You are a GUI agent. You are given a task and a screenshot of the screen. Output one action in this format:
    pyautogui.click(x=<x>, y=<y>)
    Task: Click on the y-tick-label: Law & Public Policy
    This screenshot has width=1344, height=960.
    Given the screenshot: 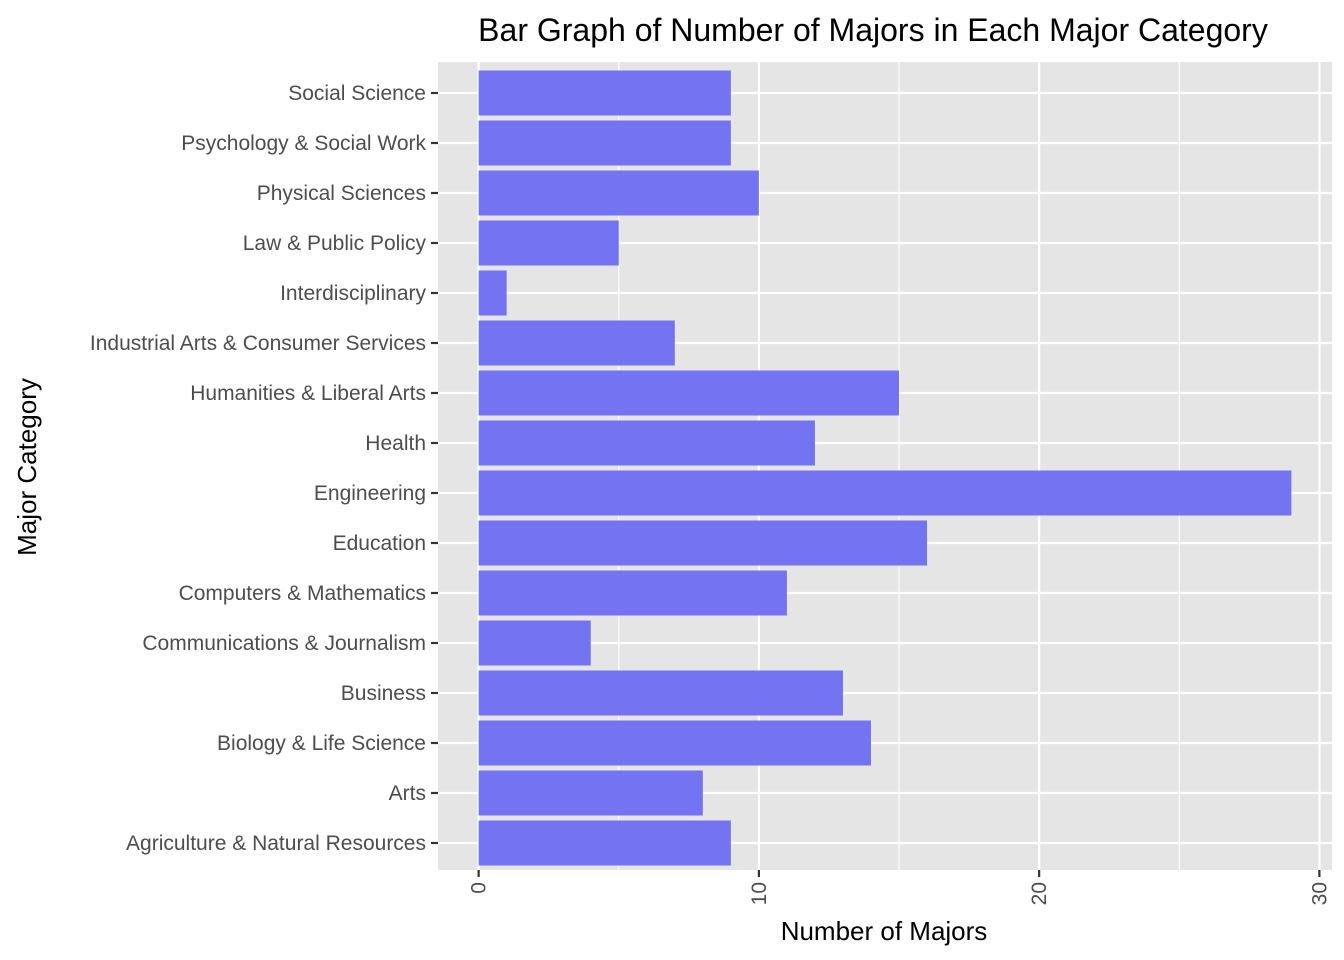 What is the action you would take?
    pyautogui.click(x=335, y=243)
    